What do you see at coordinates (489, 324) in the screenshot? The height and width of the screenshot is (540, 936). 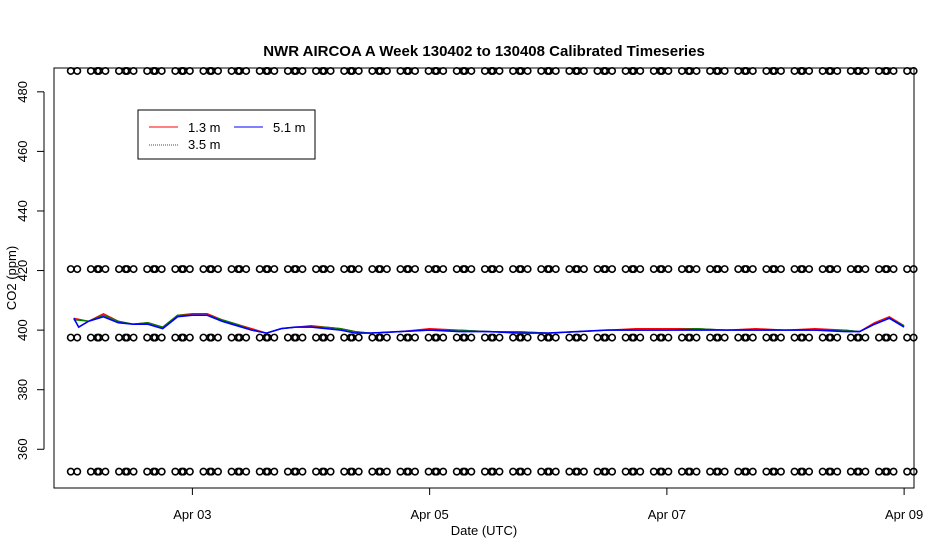 I see `series-line-5-1-m` at bounding box center [489, 324].